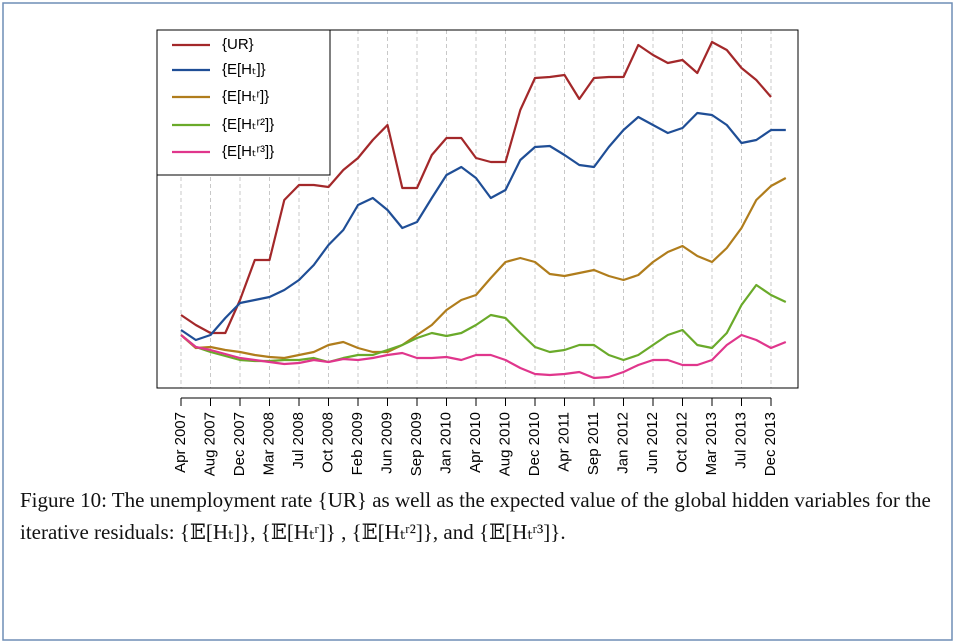 The width and height of the screenshot is (956, 644). Describe the element at coordinates (770, 444) in the screenshot. I see `x-tick-label: Dec 2013` at that location.